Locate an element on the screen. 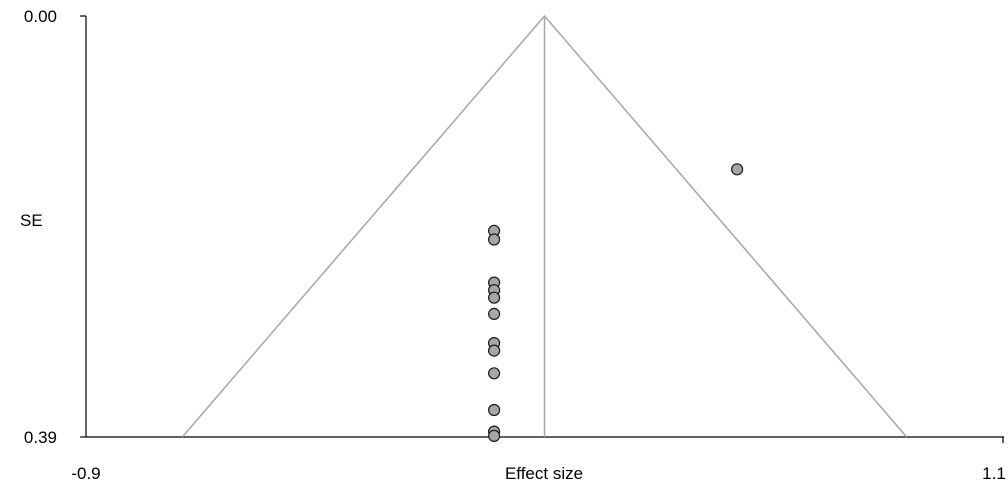 The height and width of the screenshot is (489, 1008). y-tick-label-bottom: 0.39 is located at coordinates (40, 437).